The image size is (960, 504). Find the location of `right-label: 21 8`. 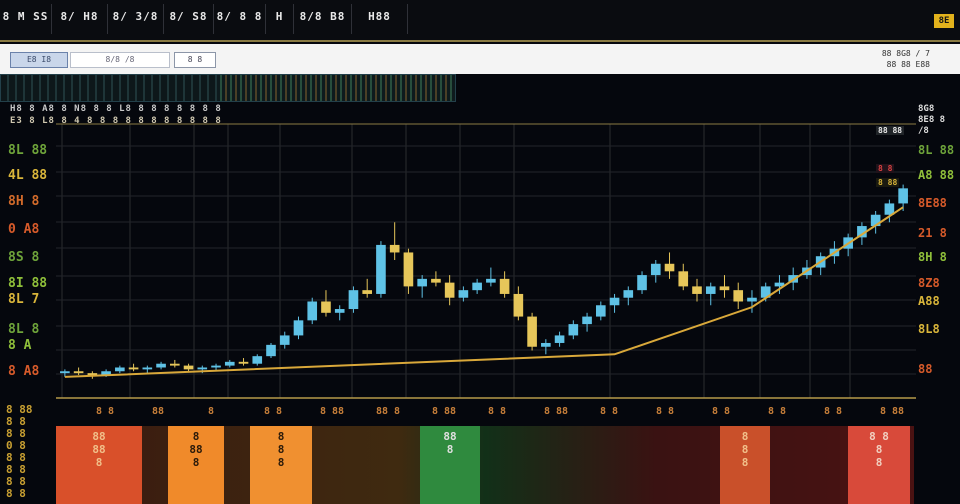

right-label: 21 8 is located at coordinates (932, 233).